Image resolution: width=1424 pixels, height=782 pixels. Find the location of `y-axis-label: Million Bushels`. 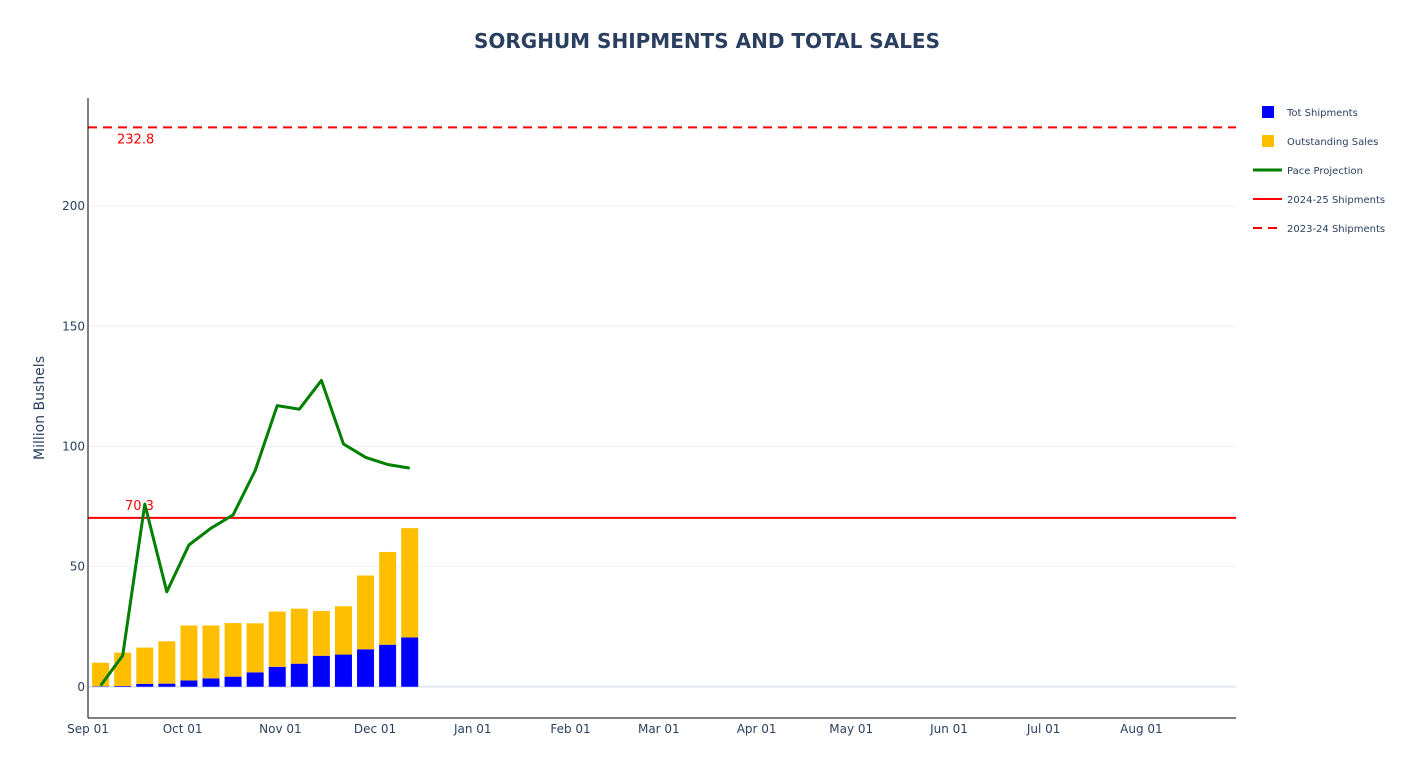

y-axis-label: Million Bushels is located at coordinates (40, 408).